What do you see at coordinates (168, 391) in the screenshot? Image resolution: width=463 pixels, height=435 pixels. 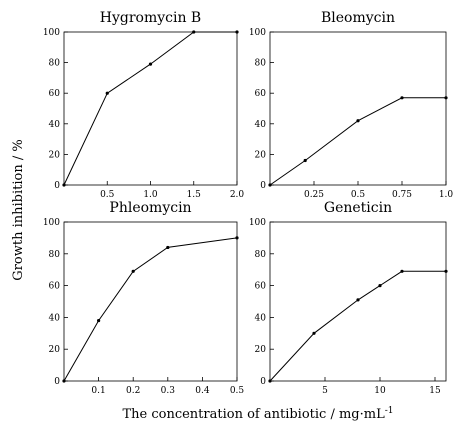 I see `x-tick-label: 0.3` at bounding box center [168, 391].